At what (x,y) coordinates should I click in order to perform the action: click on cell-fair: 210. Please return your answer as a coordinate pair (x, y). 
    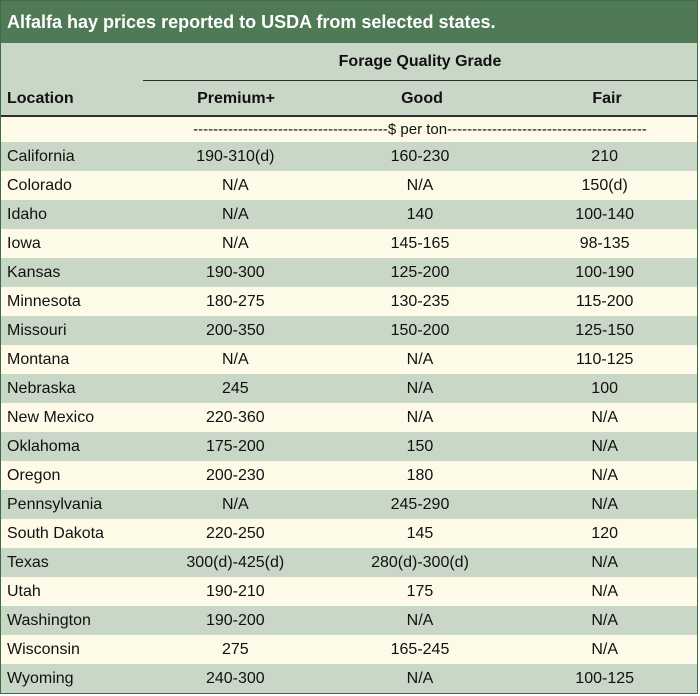
    Looking at the image, I should click on (604, 156).